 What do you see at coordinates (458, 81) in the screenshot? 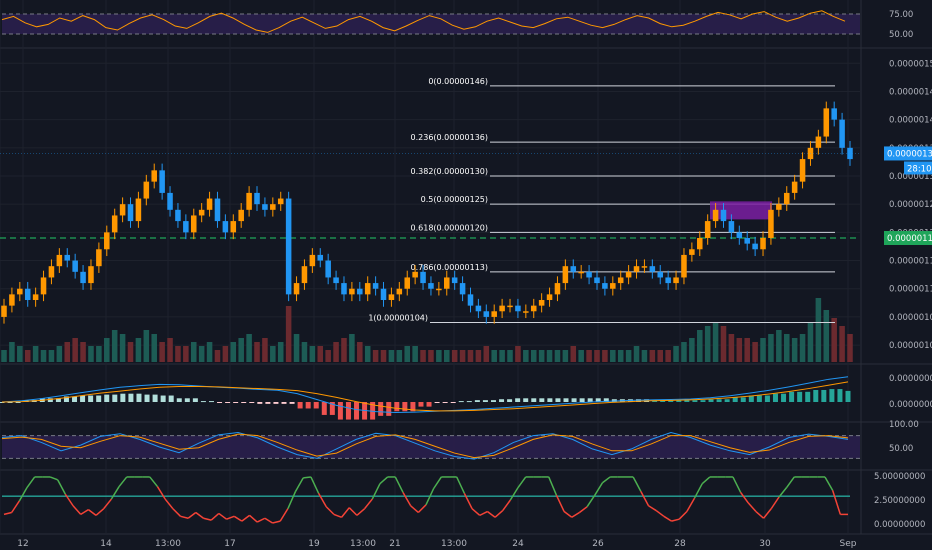
I see `fib-level-label: 0(0.00000146)` at bounding box center [458, 81].